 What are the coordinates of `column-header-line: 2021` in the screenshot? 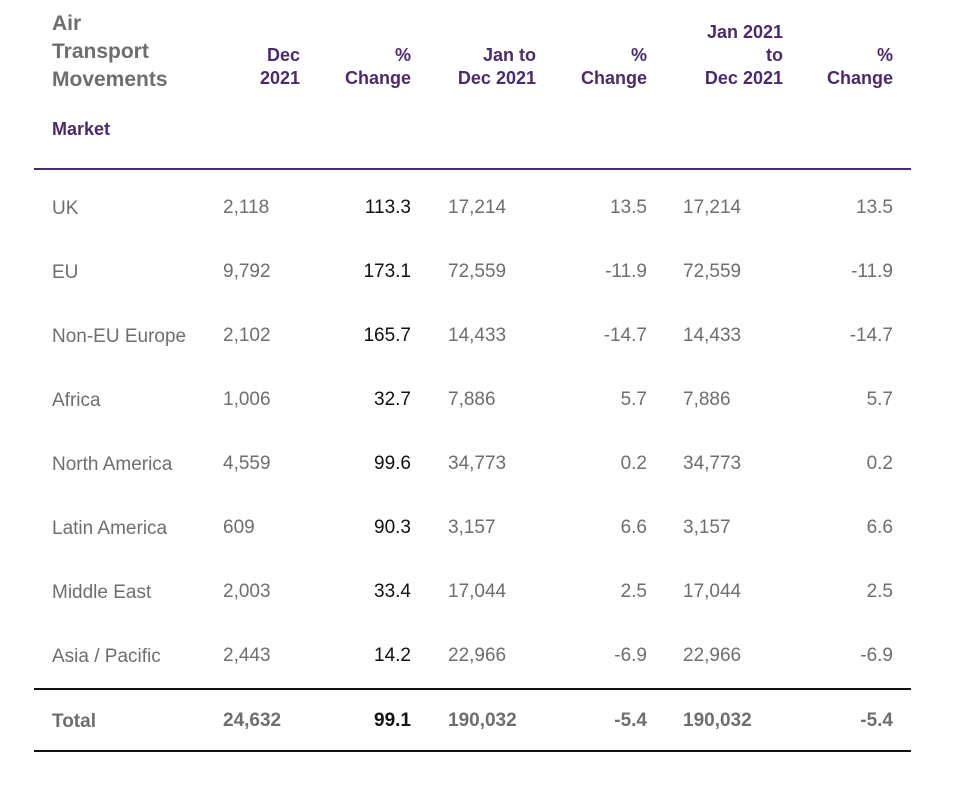 It's located at (279, 78).